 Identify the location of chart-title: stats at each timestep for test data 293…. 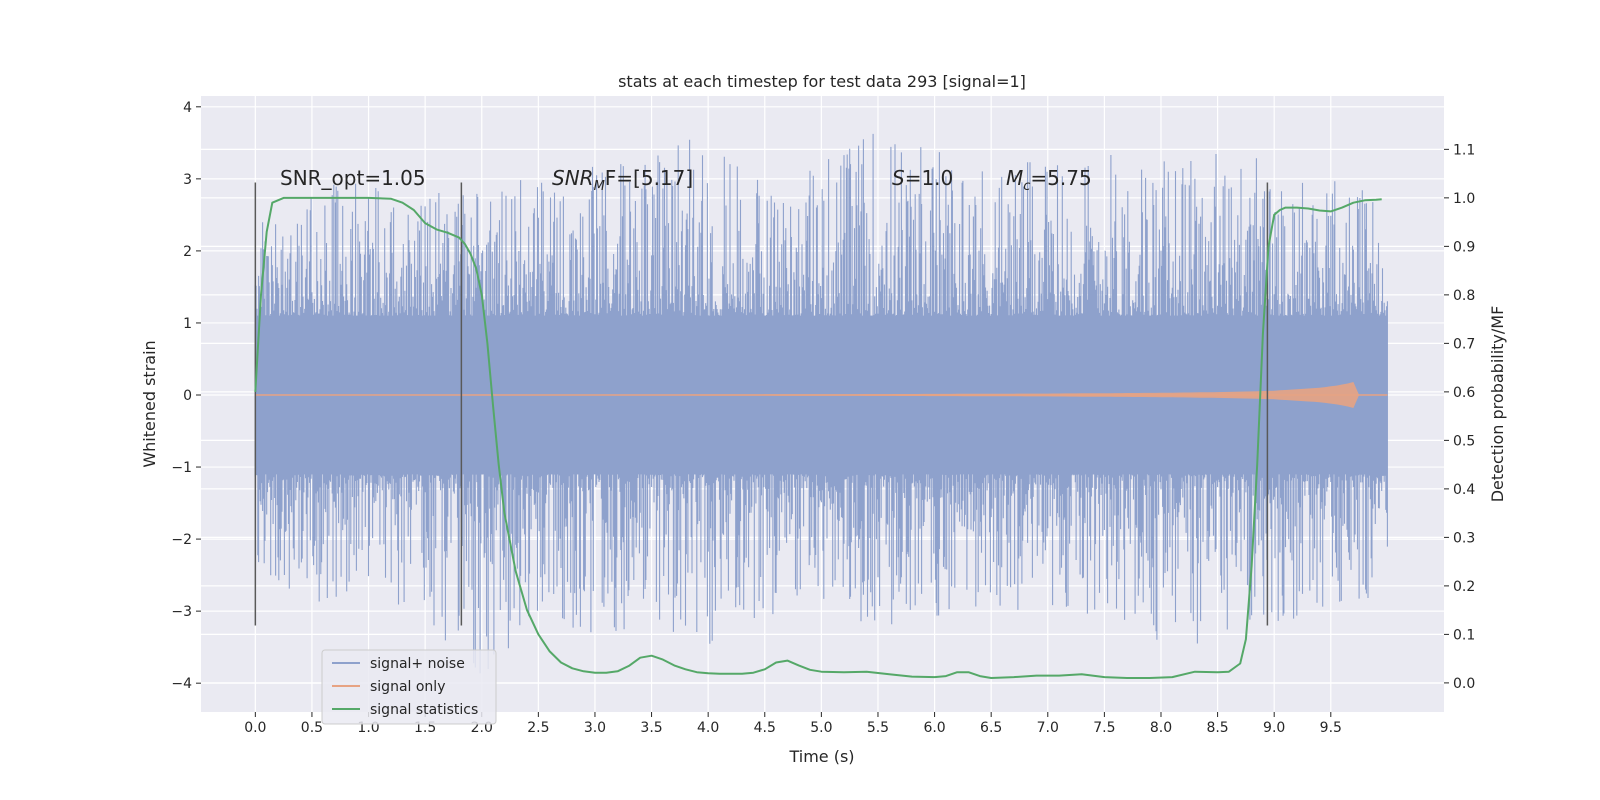
(822, 81).